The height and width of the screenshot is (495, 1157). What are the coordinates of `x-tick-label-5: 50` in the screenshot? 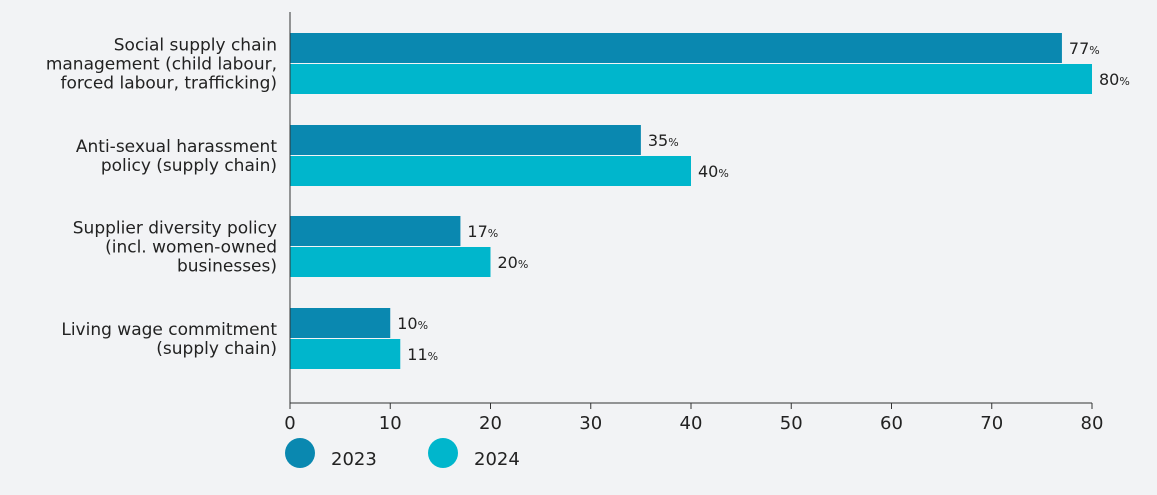 It's located at (791, 423).